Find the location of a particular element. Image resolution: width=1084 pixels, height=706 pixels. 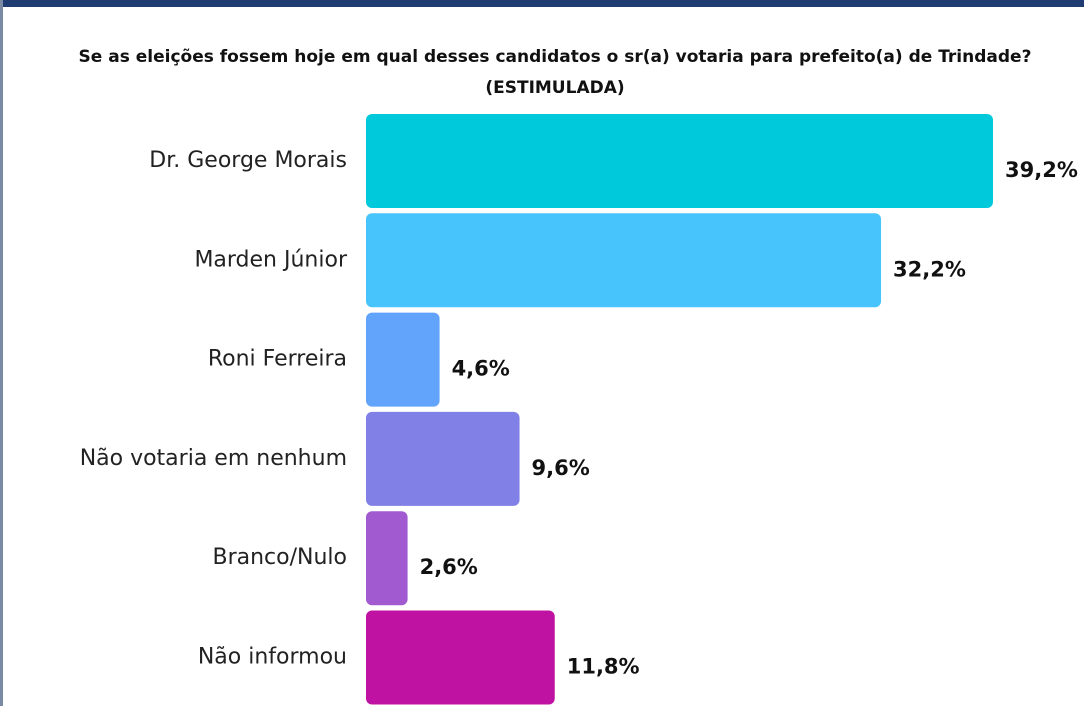

category-label: Não votaria em nenhum is located at coordinates (213, 458).